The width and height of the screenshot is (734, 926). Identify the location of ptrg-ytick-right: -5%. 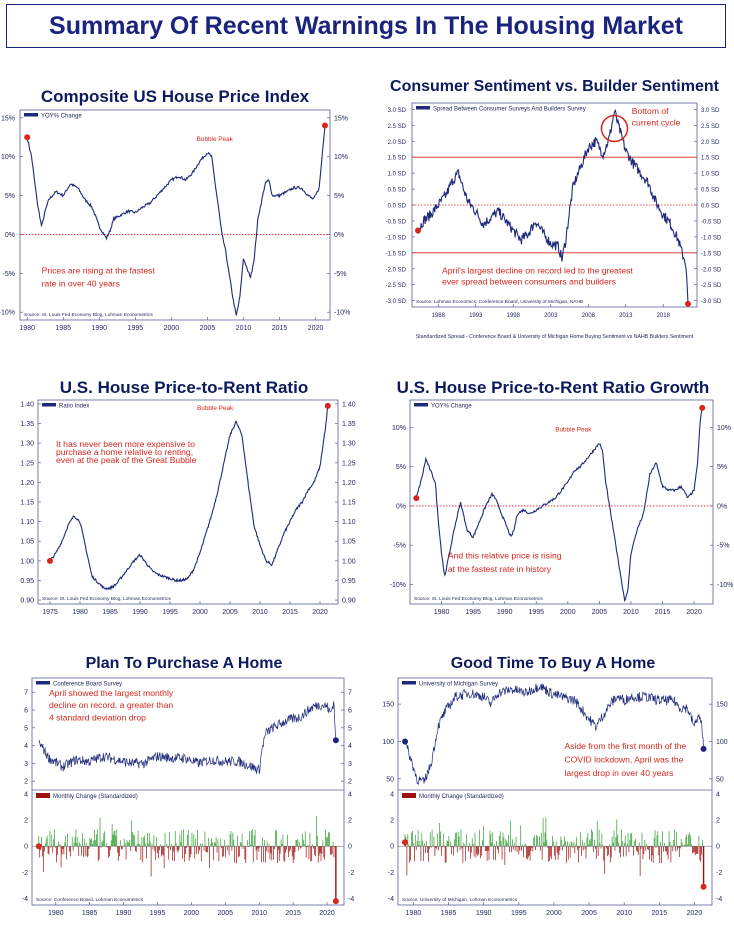
(723, 546).